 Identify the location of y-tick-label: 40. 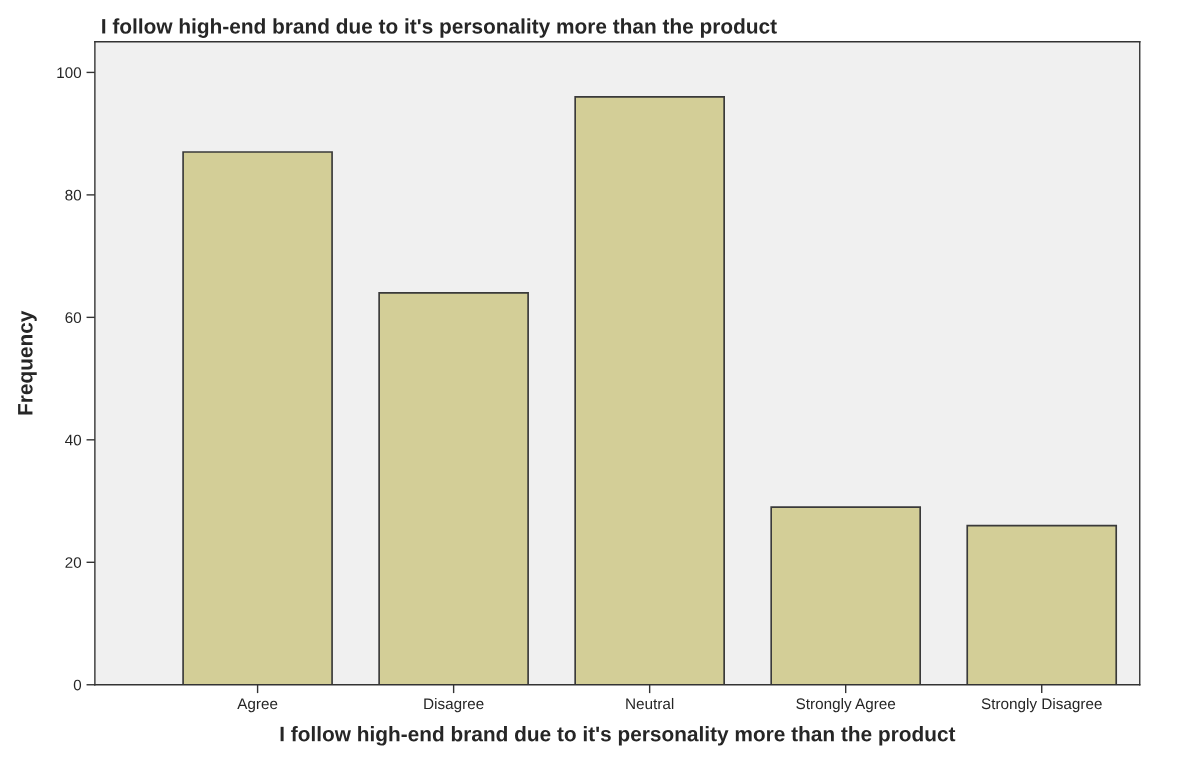
(73, 440).